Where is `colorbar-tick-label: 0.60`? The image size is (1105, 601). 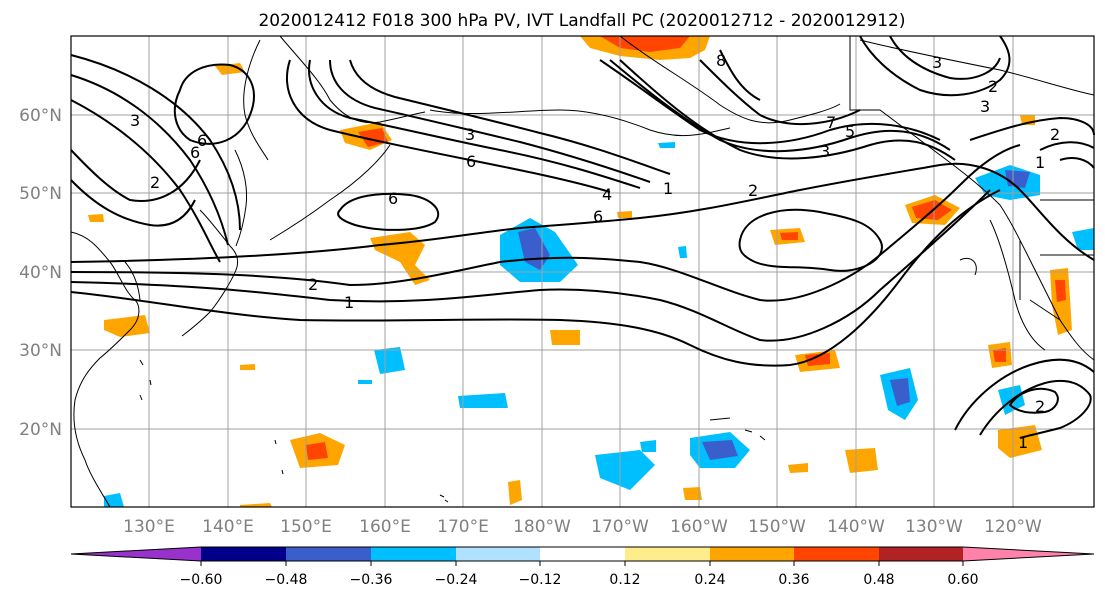 colorbar-tick-label: 0.60 is located at coordinates (962, 580).